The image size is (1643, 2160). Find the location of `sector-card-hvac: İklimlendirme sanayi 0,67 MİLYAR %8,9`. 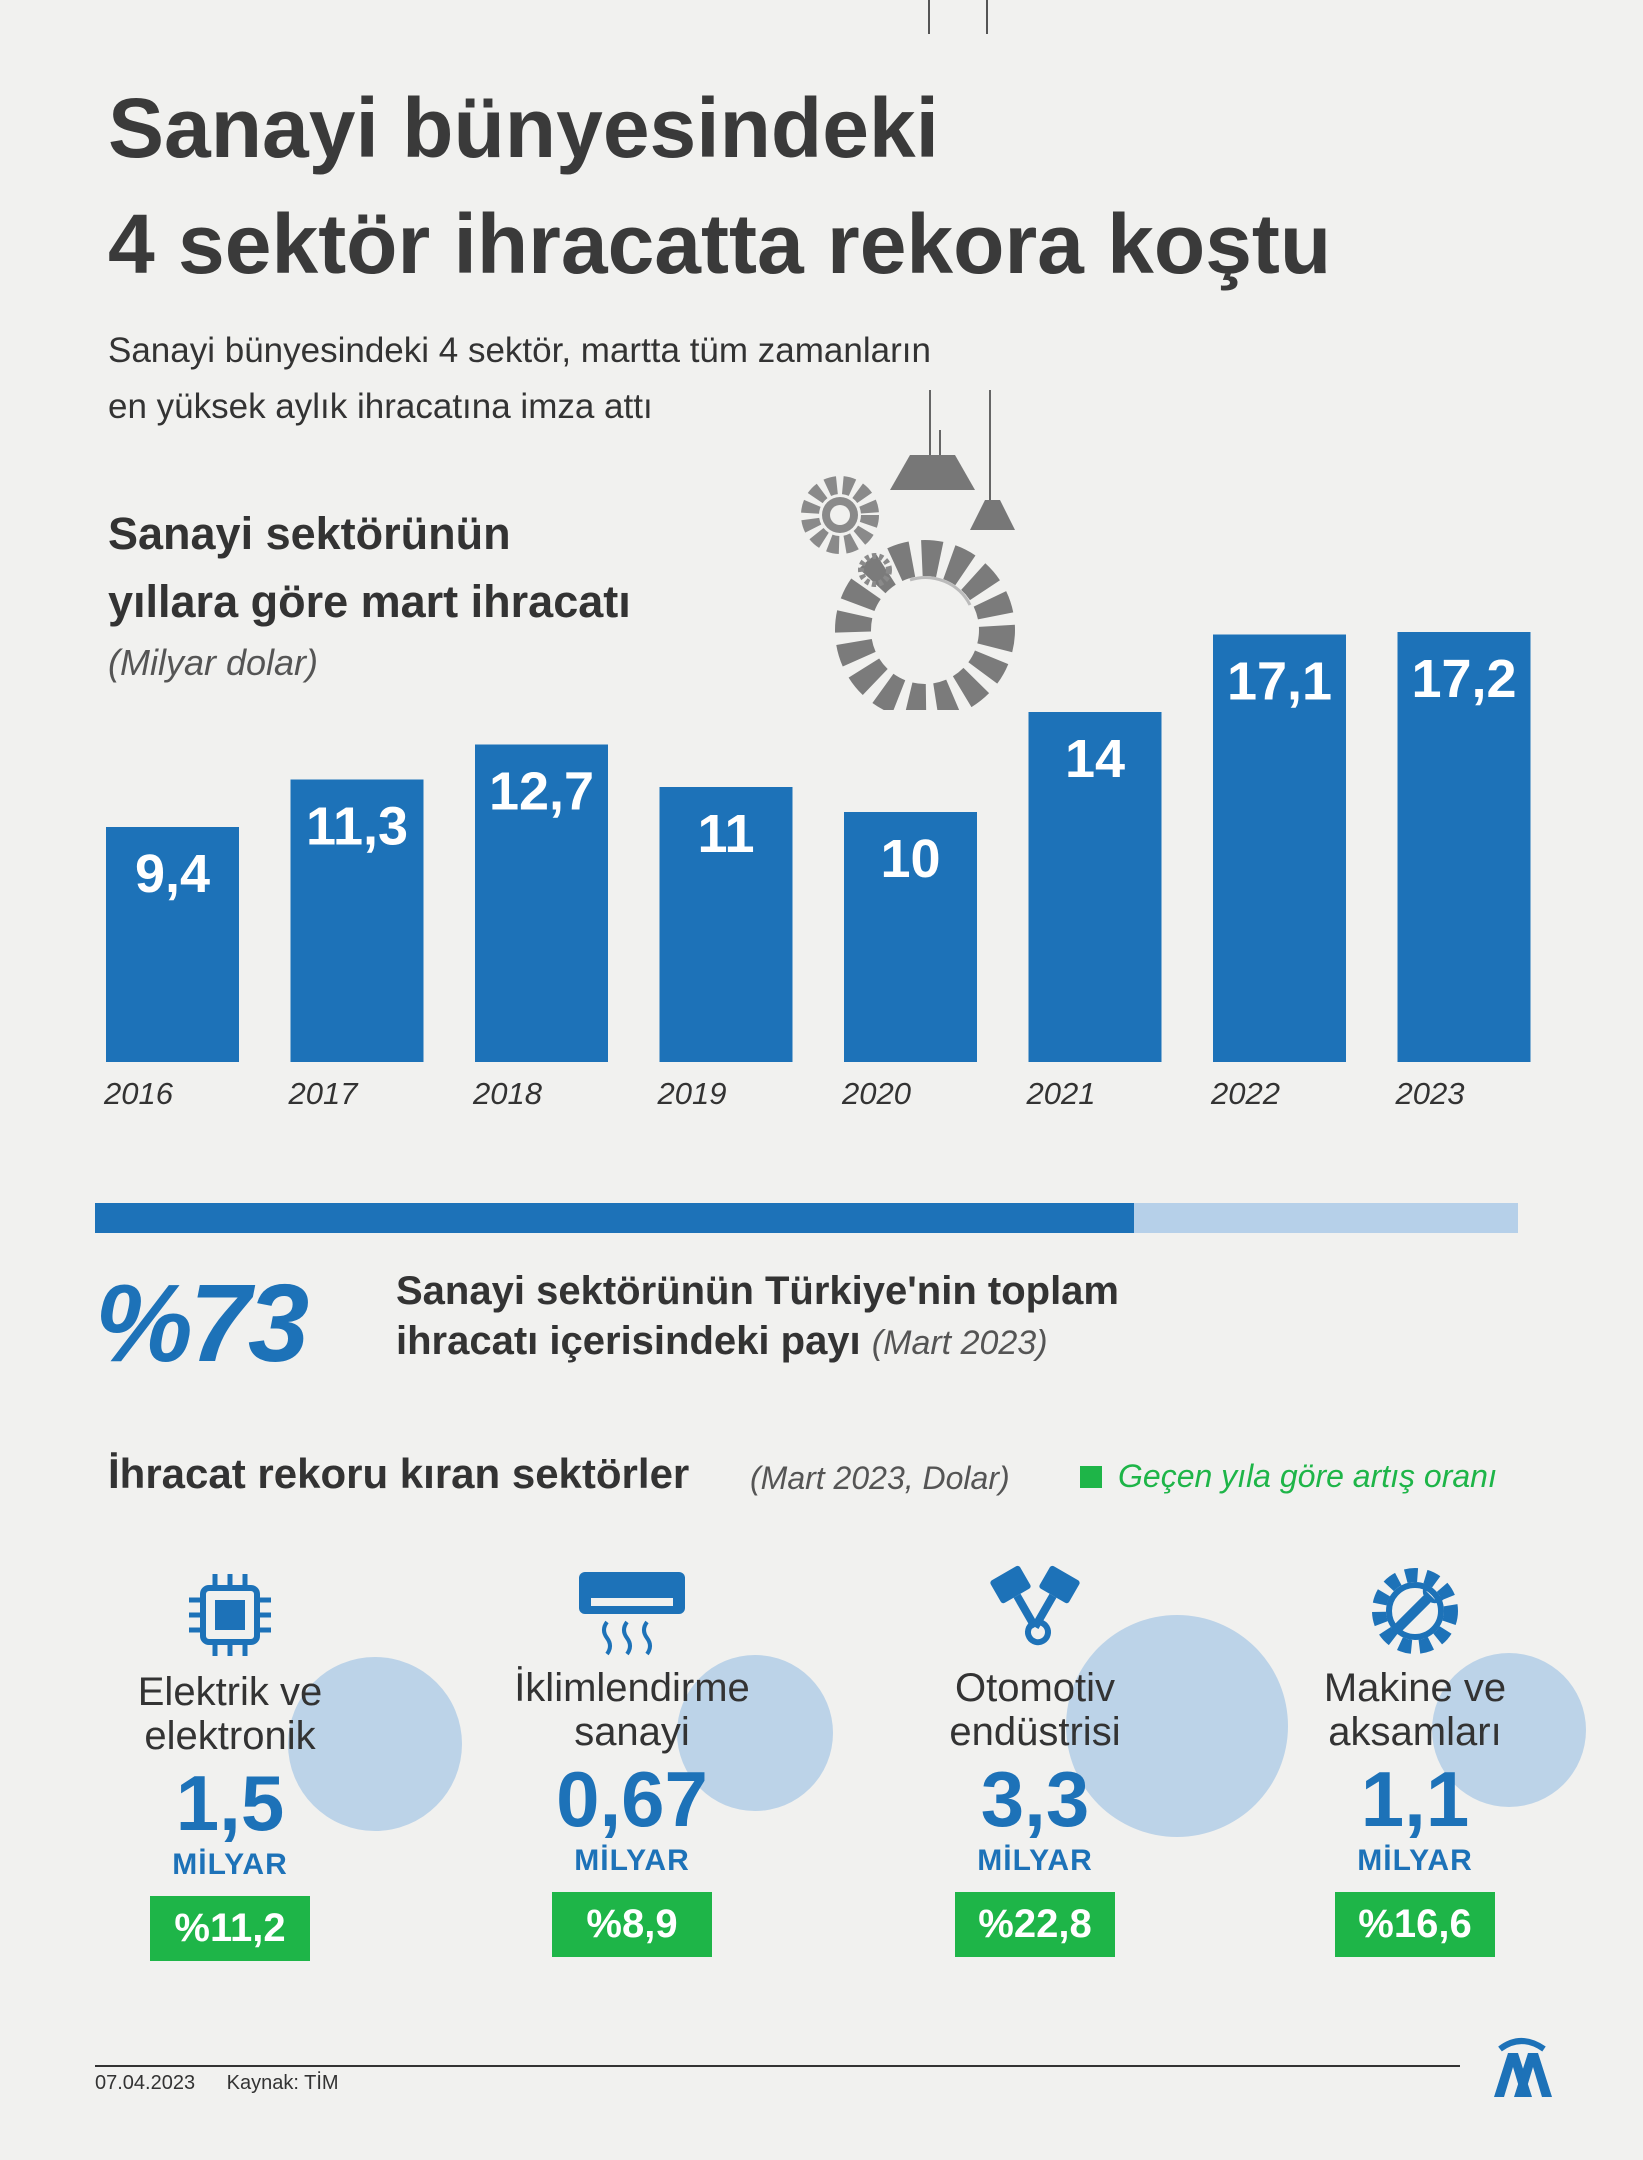

sector-card-hvac: İklimlendirme sanayi 0,67 MİLYAR %8,9 is located at coordinates (632, 1756).